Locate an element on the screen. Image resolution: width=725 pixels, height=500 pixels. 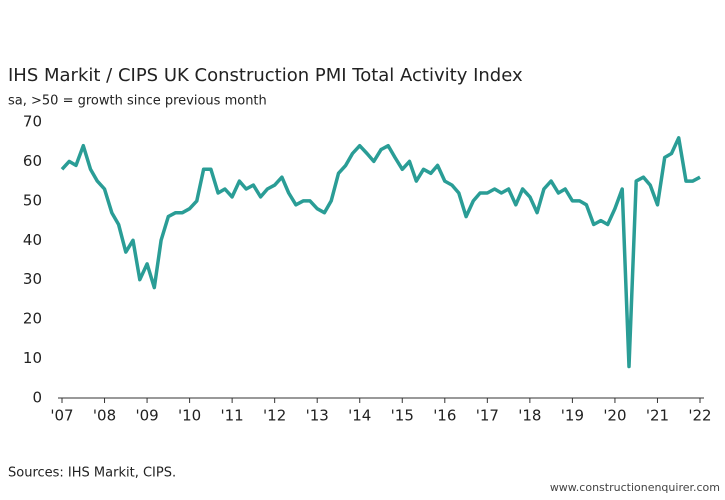
y-tick-label: 60 is located at coordinates (32, 161).